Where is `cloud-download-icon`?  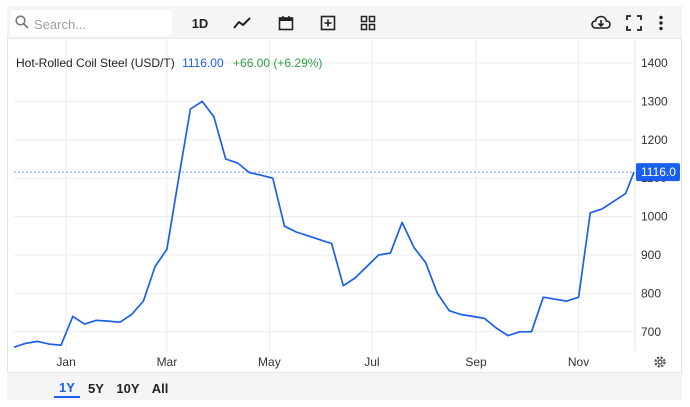 cloud-download-icon is located at coordinates (601, 22).